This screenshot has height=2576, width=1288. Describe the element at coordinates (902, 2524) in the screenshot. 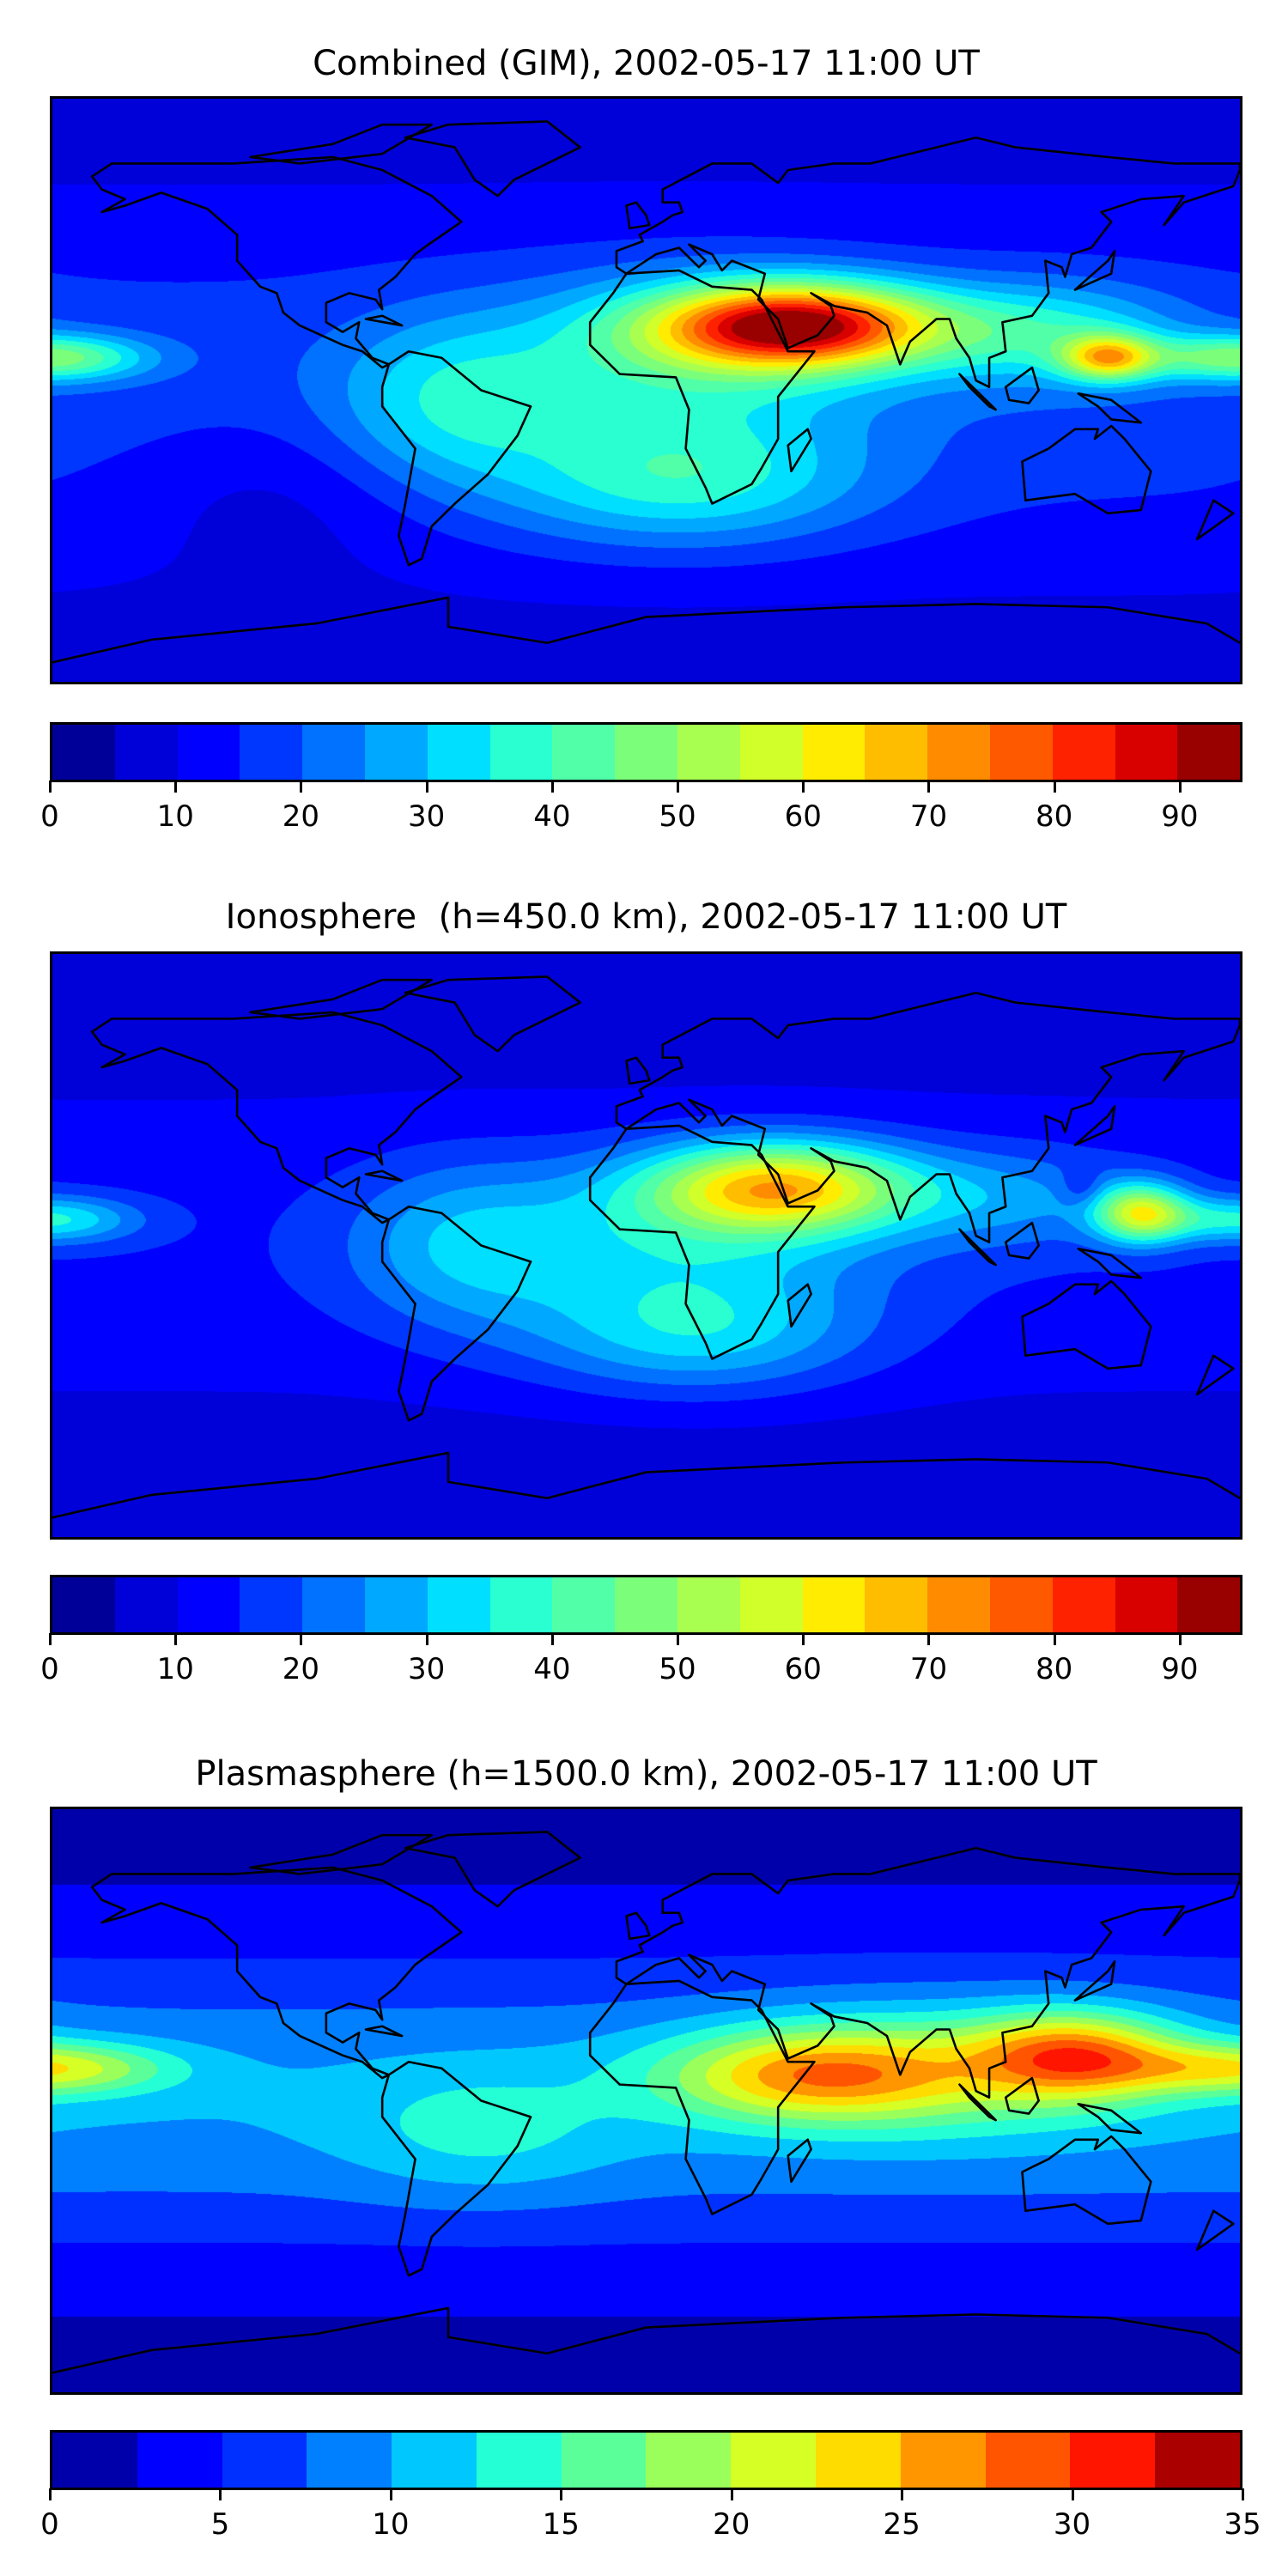

I see `colorbar-tick-label: 25` at that location.